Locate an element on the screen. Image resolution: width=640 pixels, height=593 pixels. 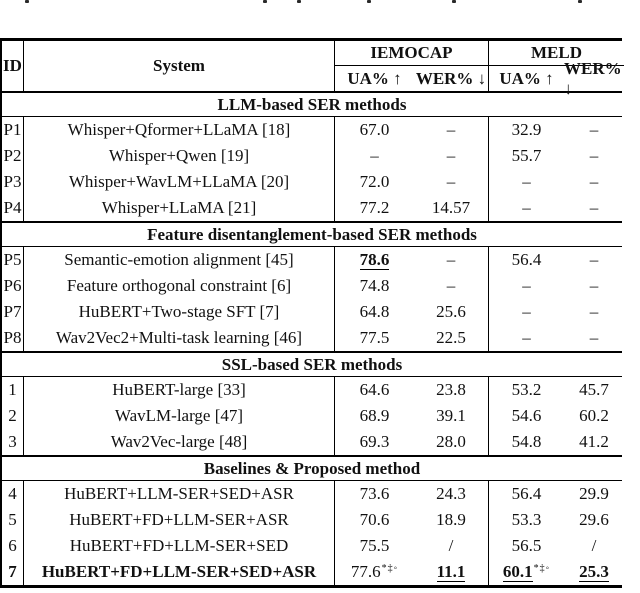
col-header-iemocap-ua: UA% ↑ is located at coordinates (374, 78).